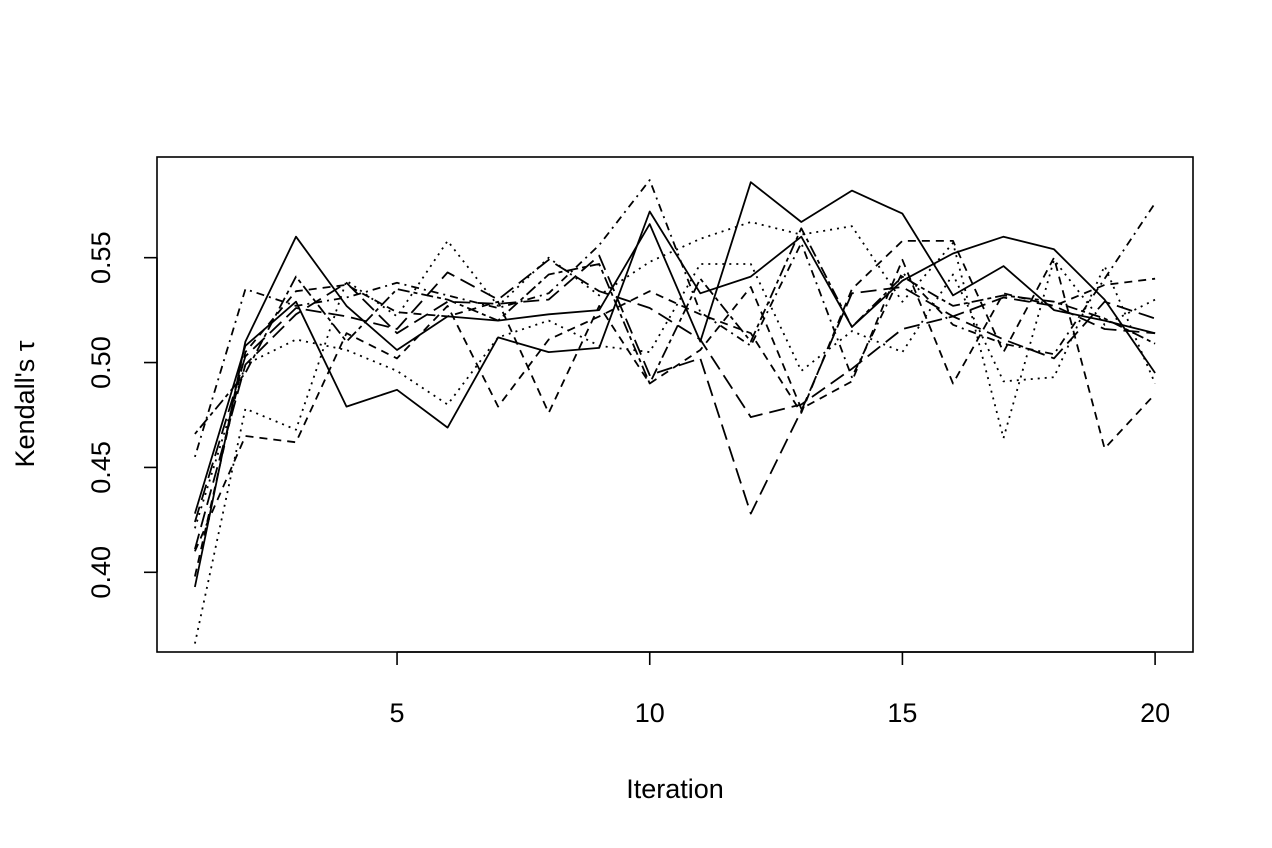 The height and width of the screenshot is (848, 1272). What do you see at coordinates (650, 713) in the screenshot?
I see `x-tick-label: 10` at bounding box center [650, 713].